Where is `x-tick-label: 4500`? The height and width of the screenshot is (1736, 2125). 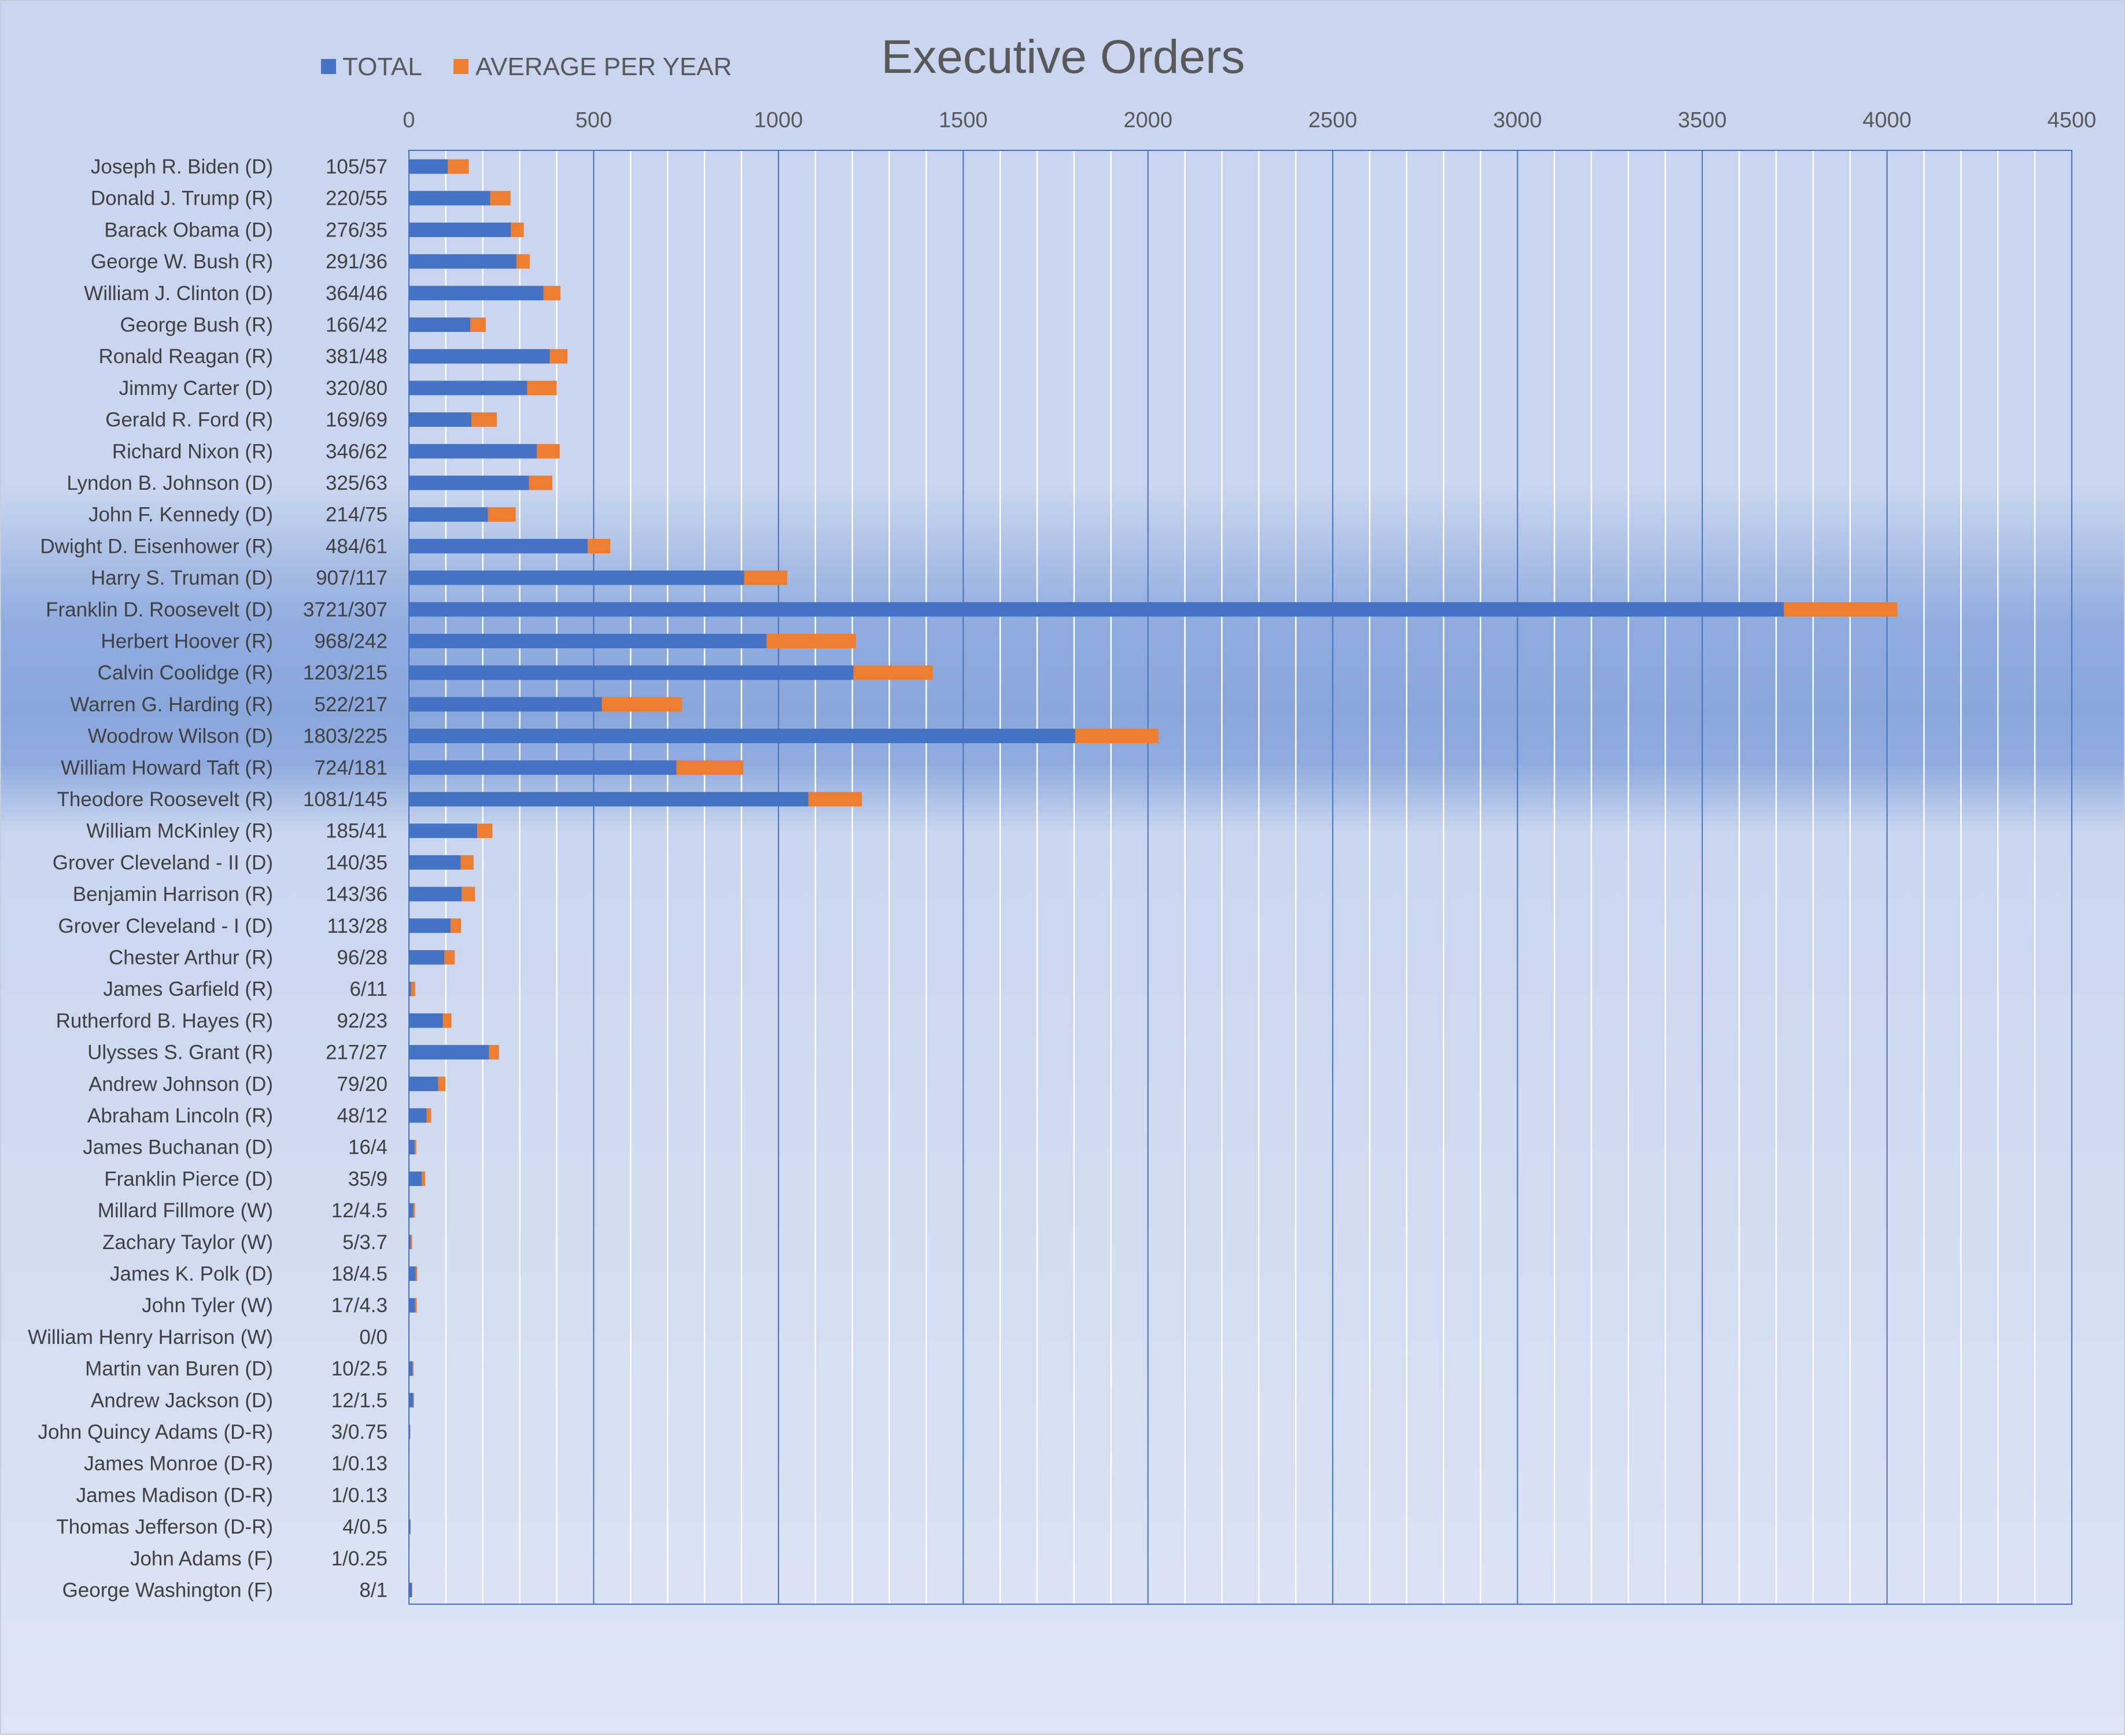
x-tick-label: 4500 is located at coordinates (2072, 120).